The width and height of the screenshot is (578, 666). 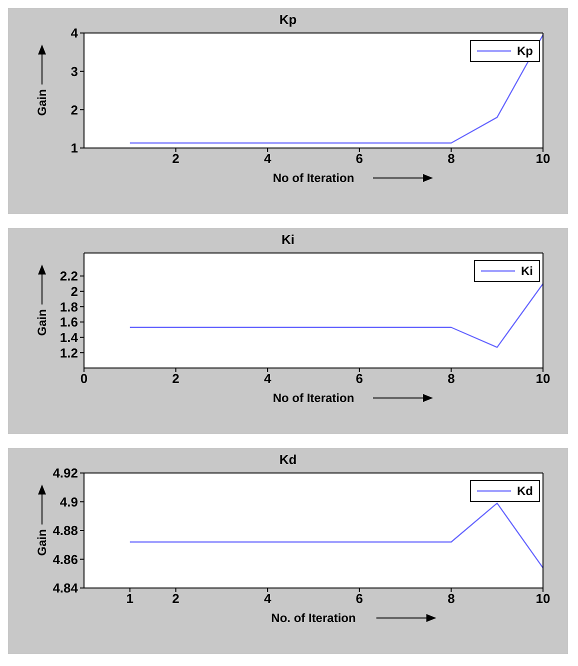 I want to click on chart-title: Kd, so click(x=288, y=459).